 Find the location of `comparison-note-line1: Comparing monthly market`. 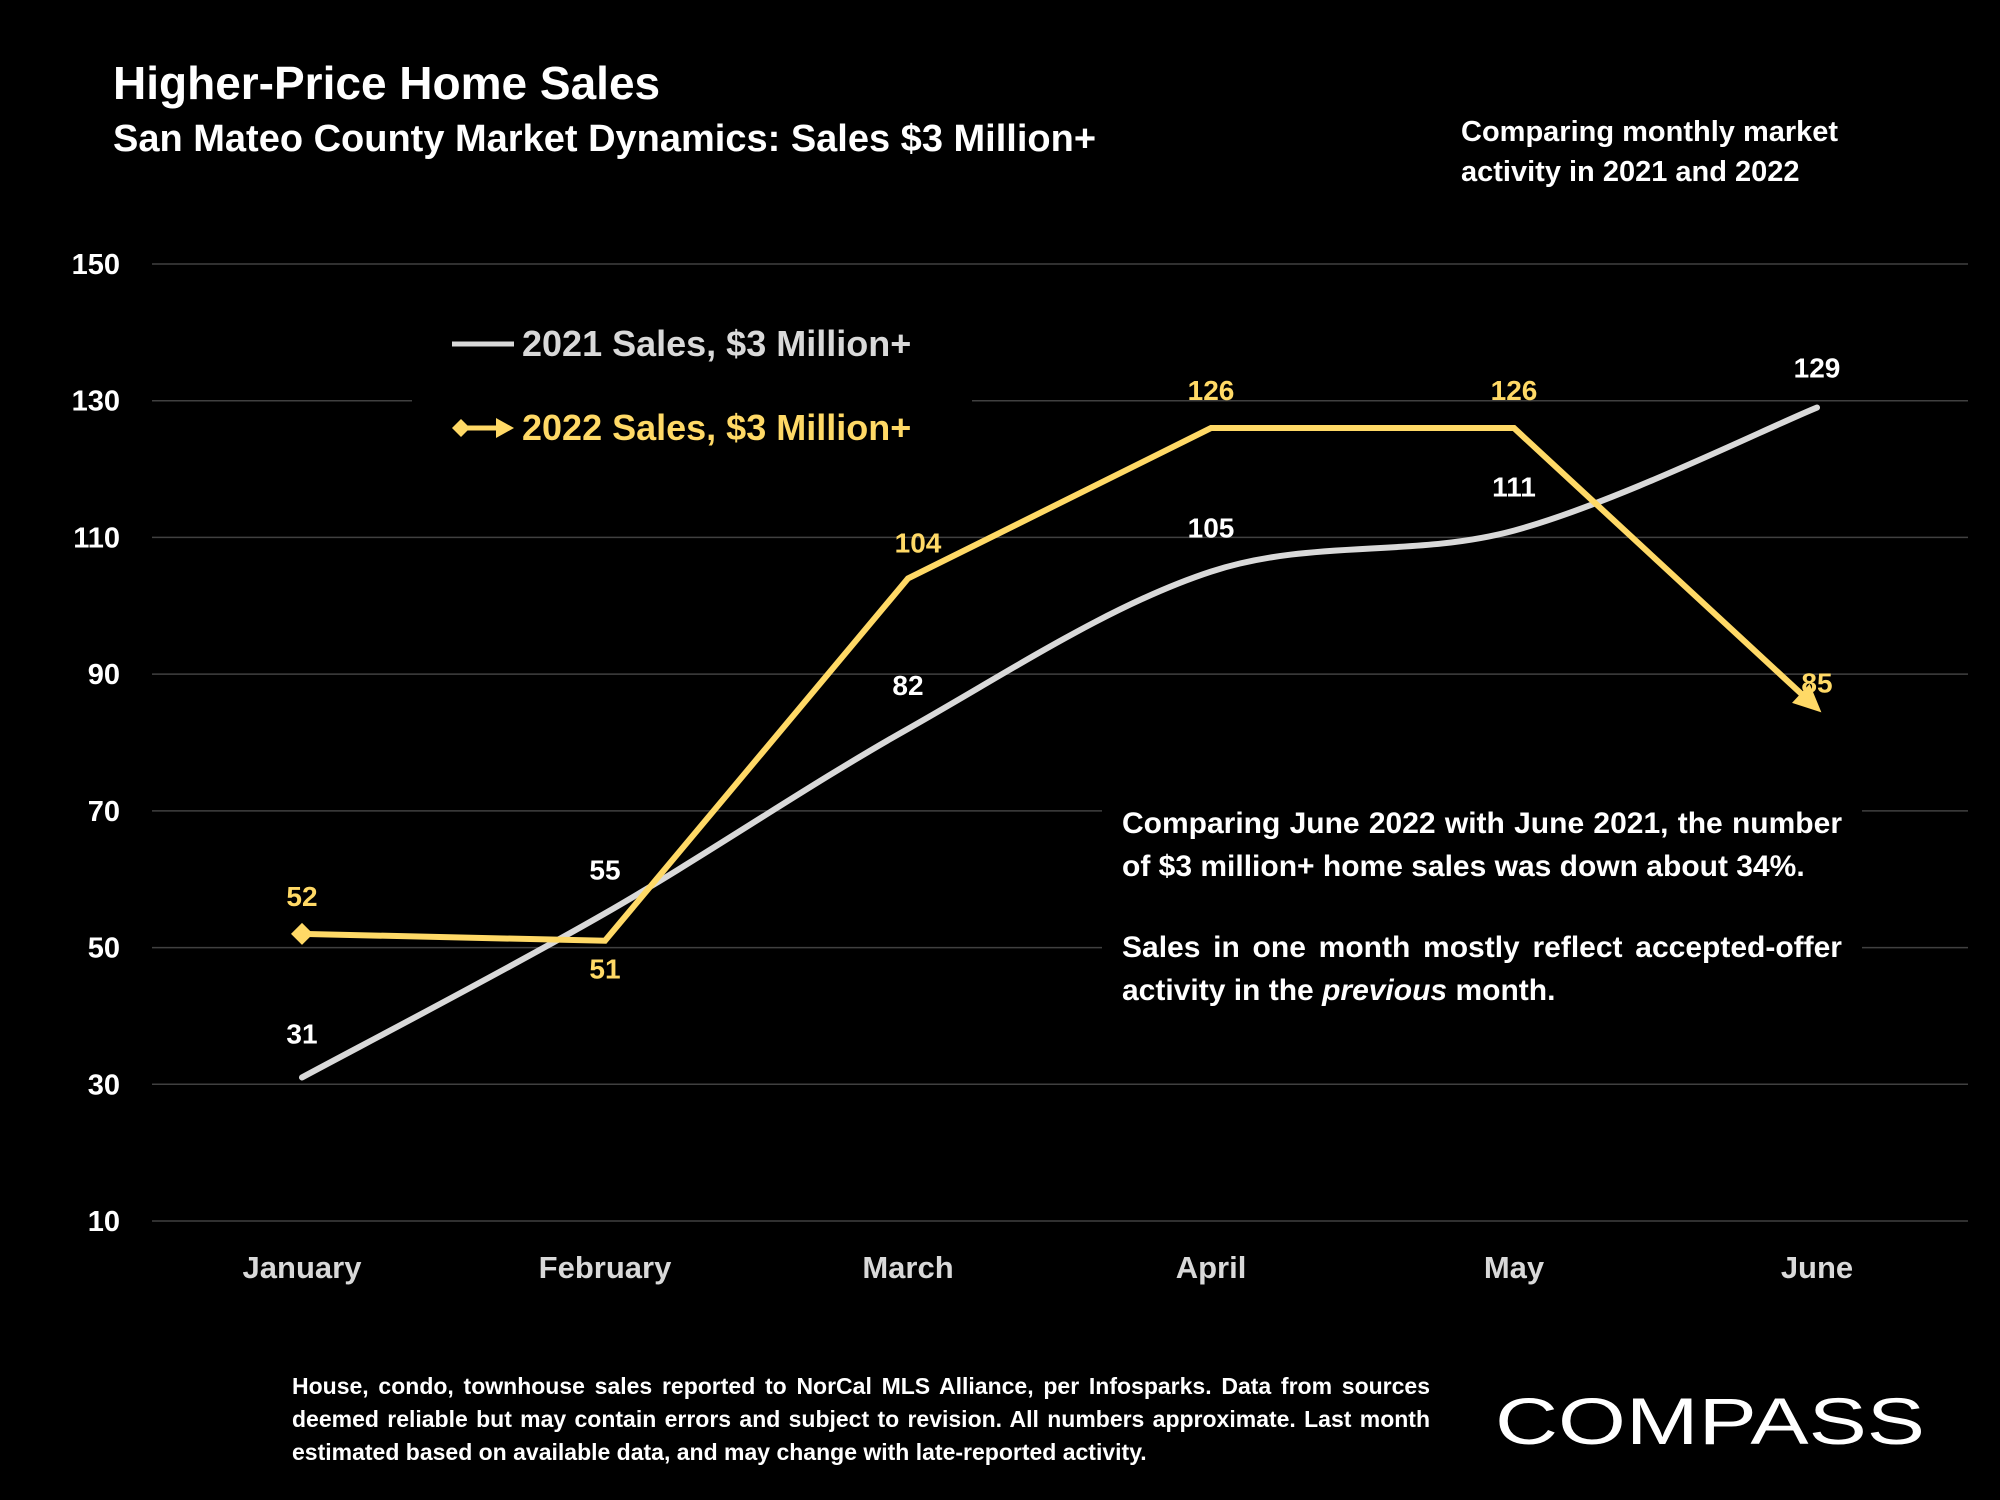

comparison-note-line1: Comparing monthly market is located at coordinates (1650, 132).